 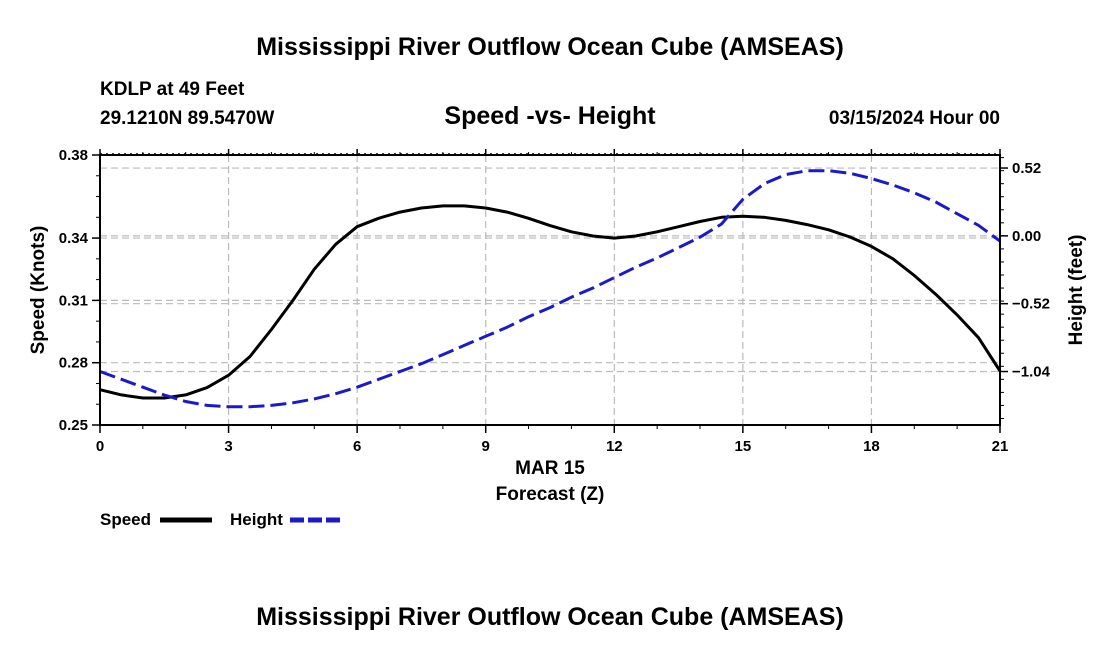 What do you see at coordinates (614, 446) in the screenshot?
I see `x-tick-label: 12` at bounding box center [614, 446].